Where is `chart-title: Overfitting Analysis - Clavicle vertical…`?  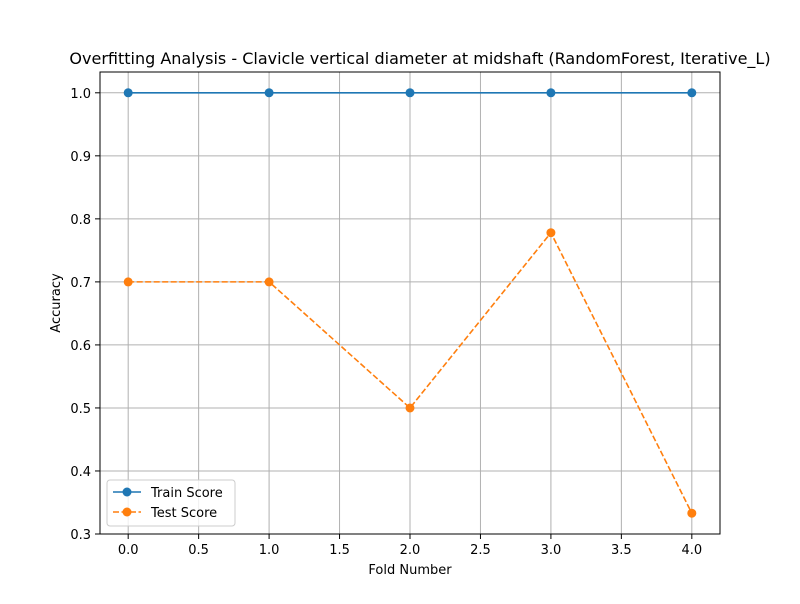
chart-title: Overfitting Analysis - Clavicle vertical… is located at coordinates (419, 59).